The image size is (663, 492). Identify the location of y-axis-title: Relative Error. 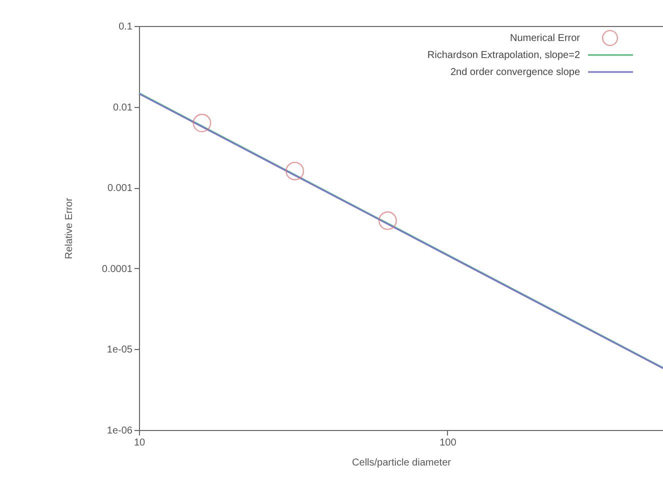
(69, 228).